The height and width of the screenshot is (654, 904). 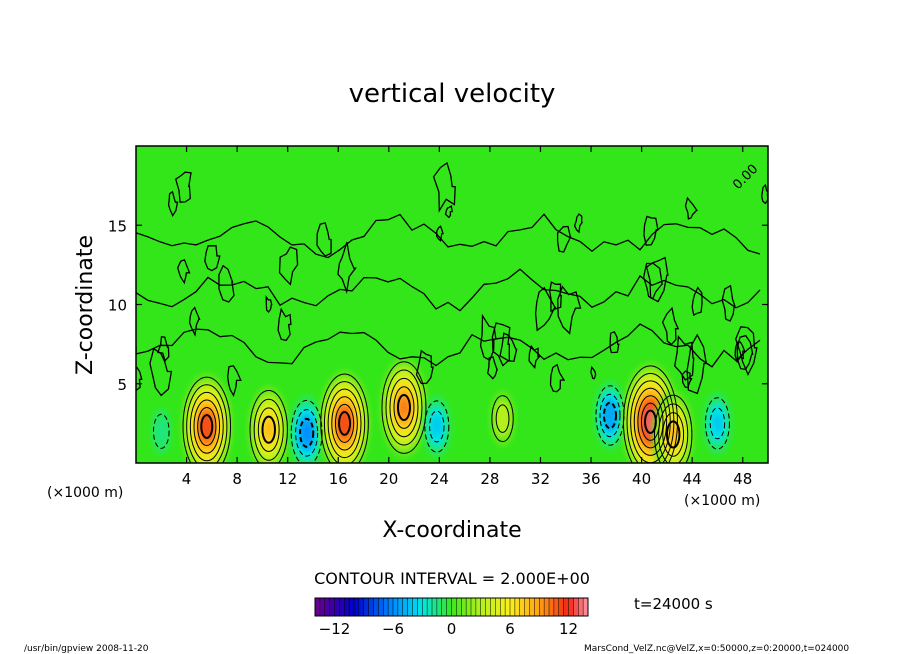 I want to click on x-tick-label: 36, so click(x=590, y=479).